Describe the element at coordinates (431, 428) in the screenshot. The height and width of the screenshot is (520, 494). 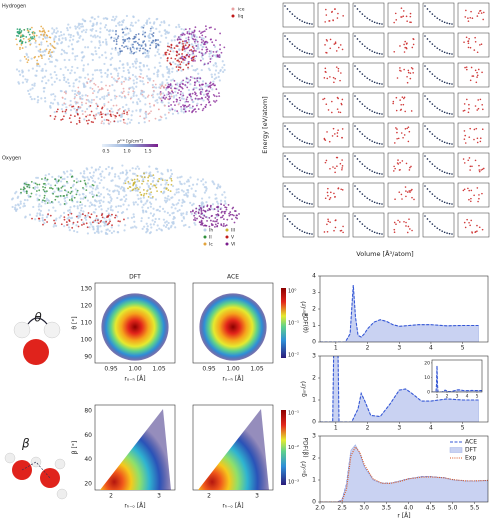
I see `x-tick-label: 4` at that location.